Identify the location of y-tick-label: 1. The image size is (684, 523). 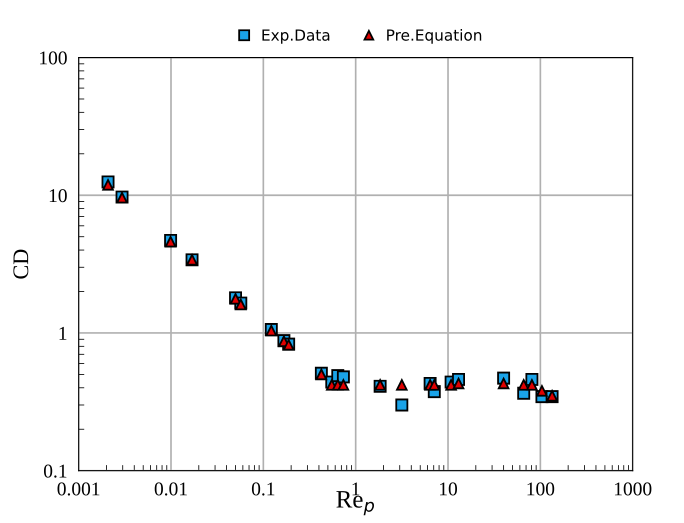
(63, 333).